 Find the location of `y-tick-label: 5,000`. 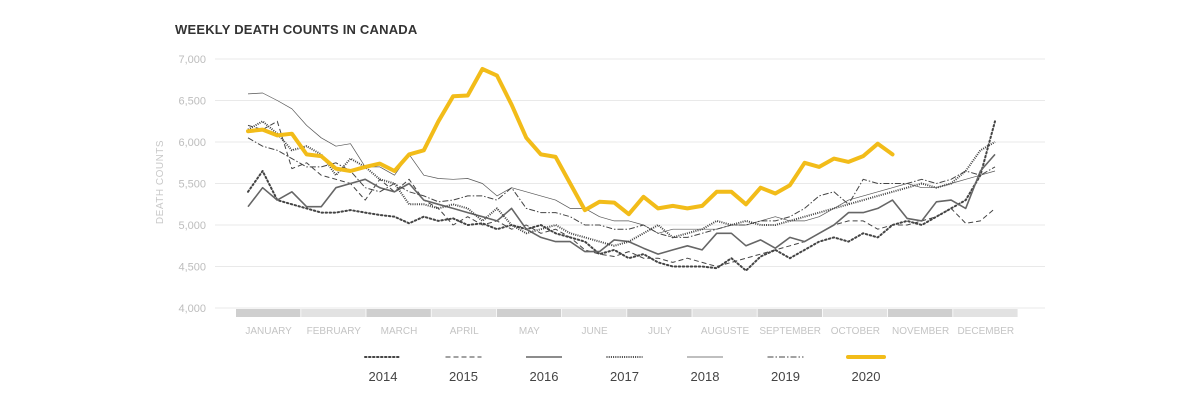

y-tick-label: 5,000 is located at coordinates (192, 226).